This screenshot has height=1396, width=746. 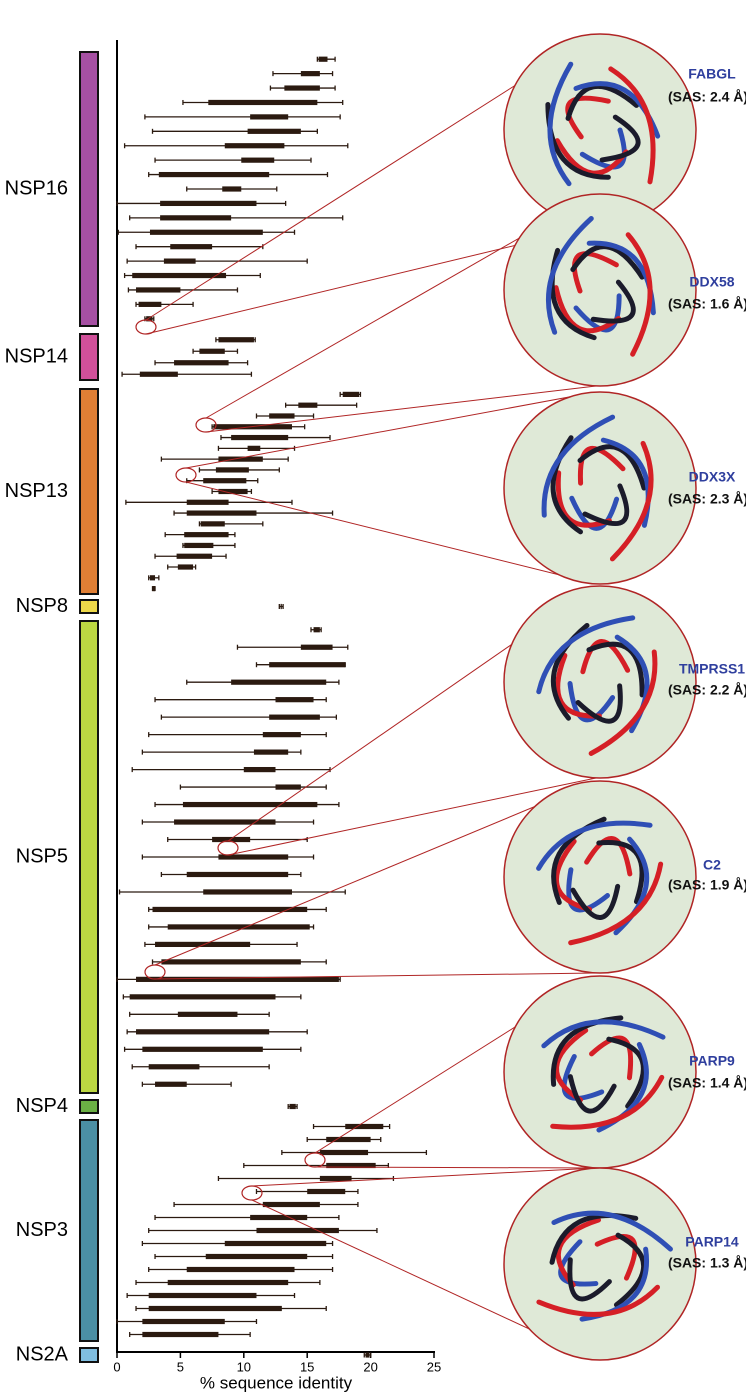 What do you see at coordinates (712, 669) in the screenshot?
I see `callout-label: TMPRSS1` at bounding box center [712, 669].